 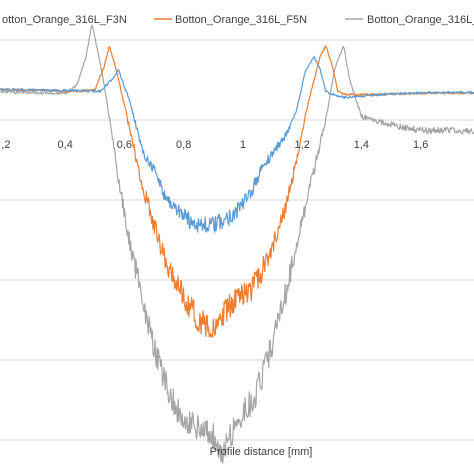 I want to click on x-tick-label-7: 1,6, so click(x=420, y=145).